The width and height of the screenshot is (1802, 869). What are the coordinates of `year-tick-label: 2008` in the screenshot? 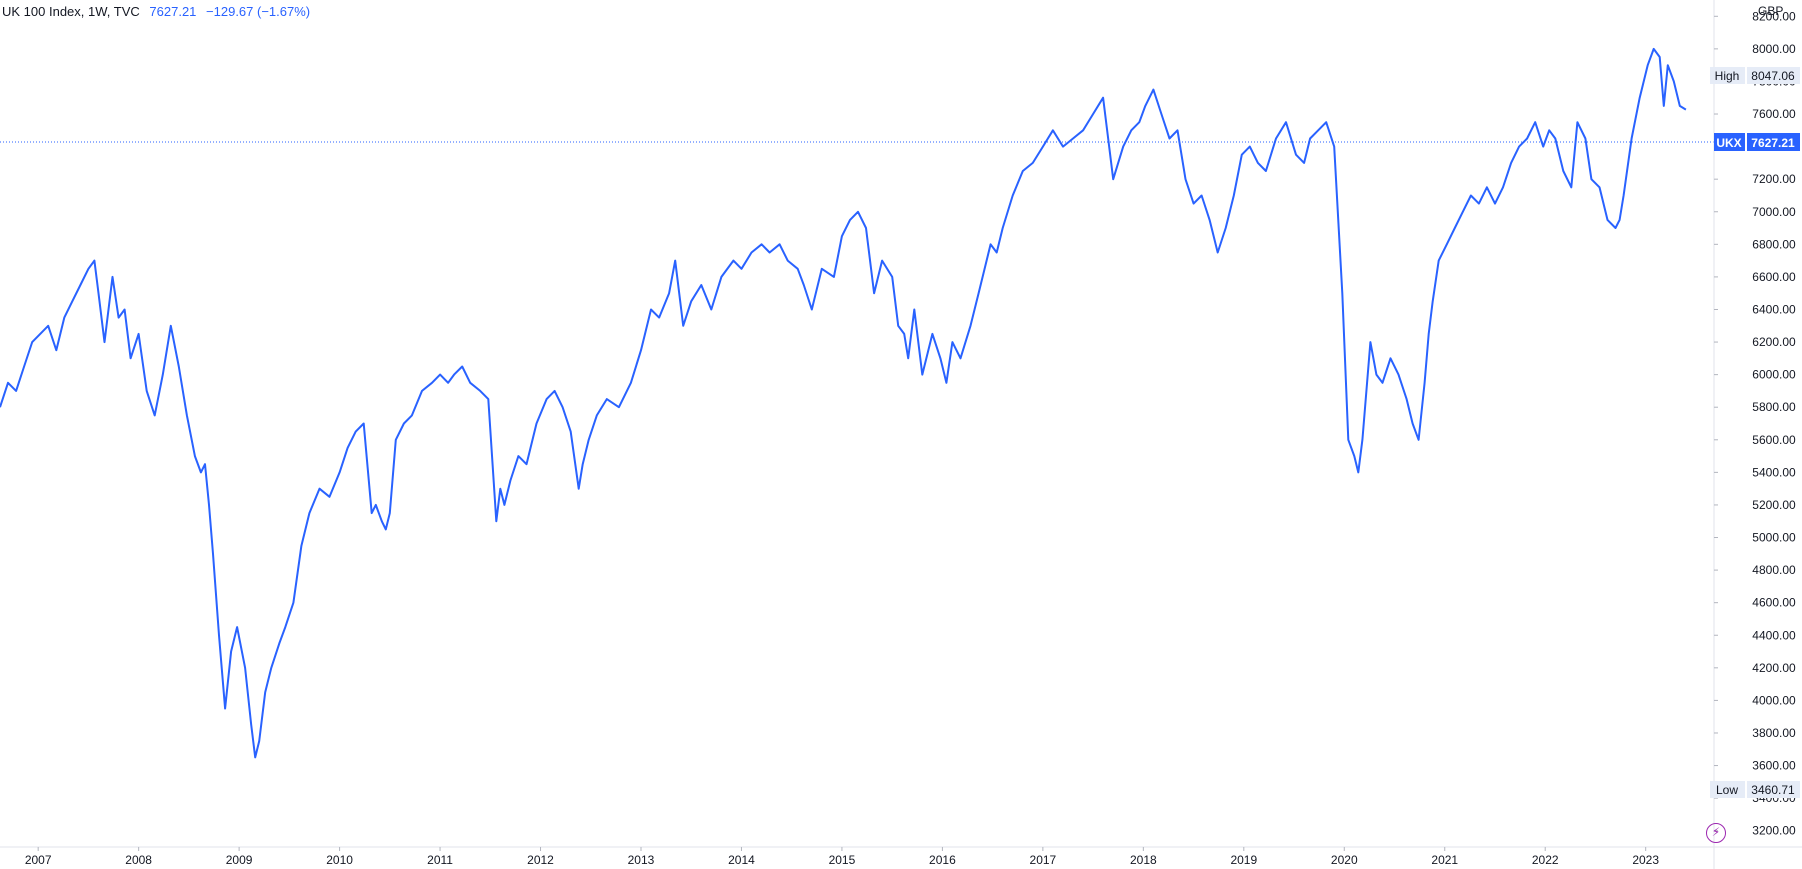 It's located at (138, 860).